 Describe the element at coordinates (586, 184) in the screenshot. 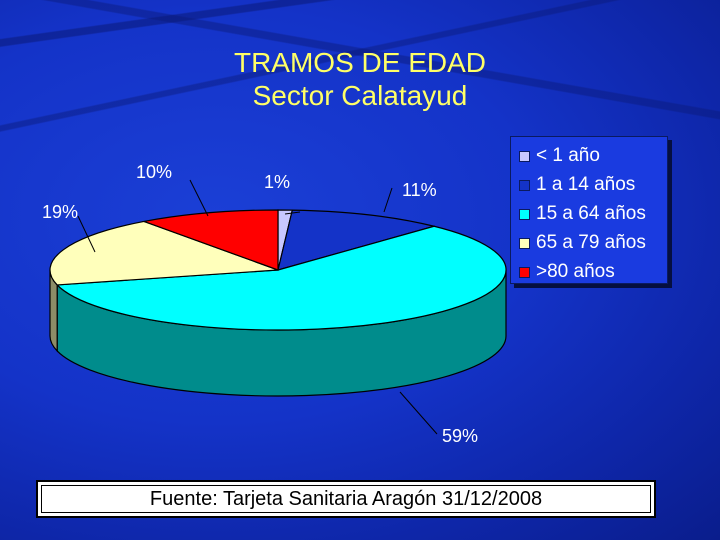

I see `legend-label-1: 1 a 14 años` at that location.